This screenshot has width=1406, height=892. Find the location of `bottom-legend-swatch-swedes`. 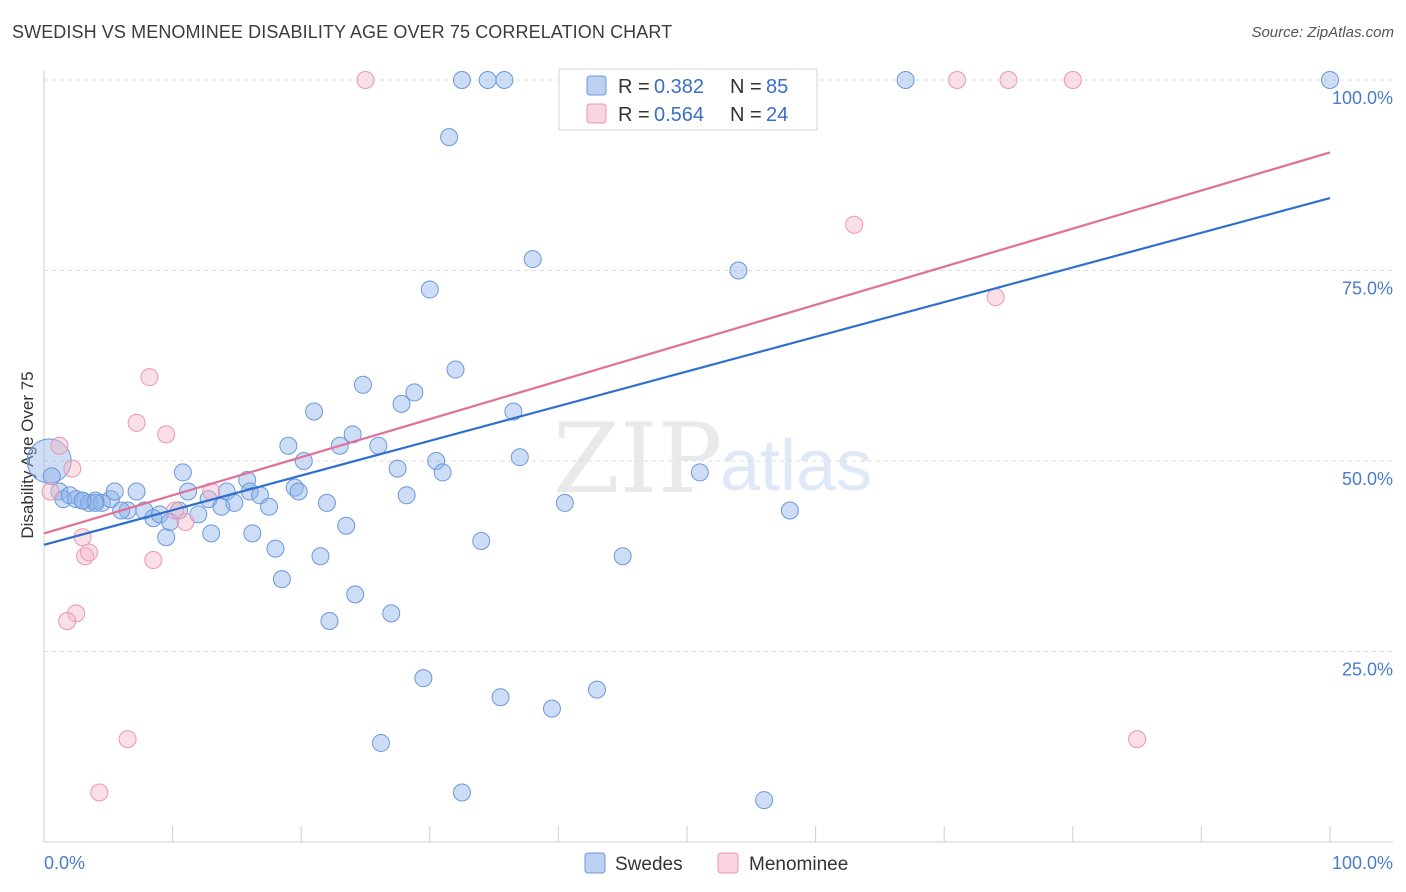

bottom-legend-swatch-swedes is located at coordinates (595, 863).